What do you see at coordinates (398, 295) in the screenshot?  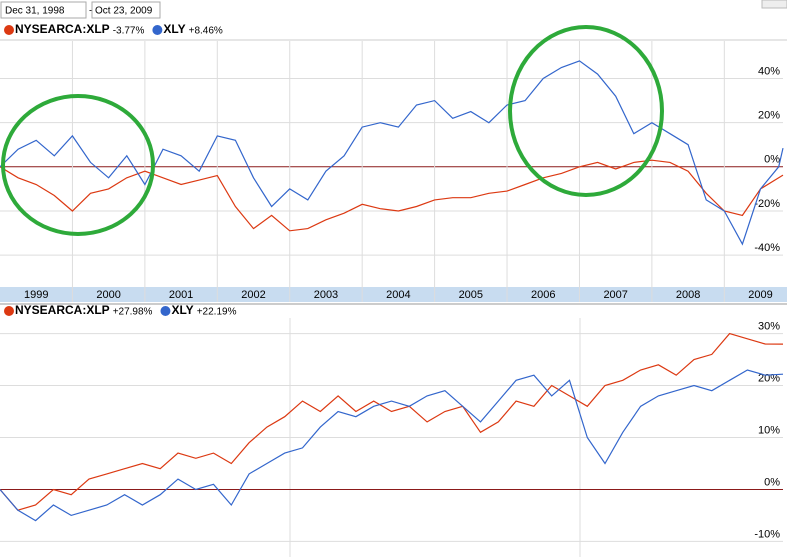 I see `x-tick-label: 2004` at bounding box center [398, 295].